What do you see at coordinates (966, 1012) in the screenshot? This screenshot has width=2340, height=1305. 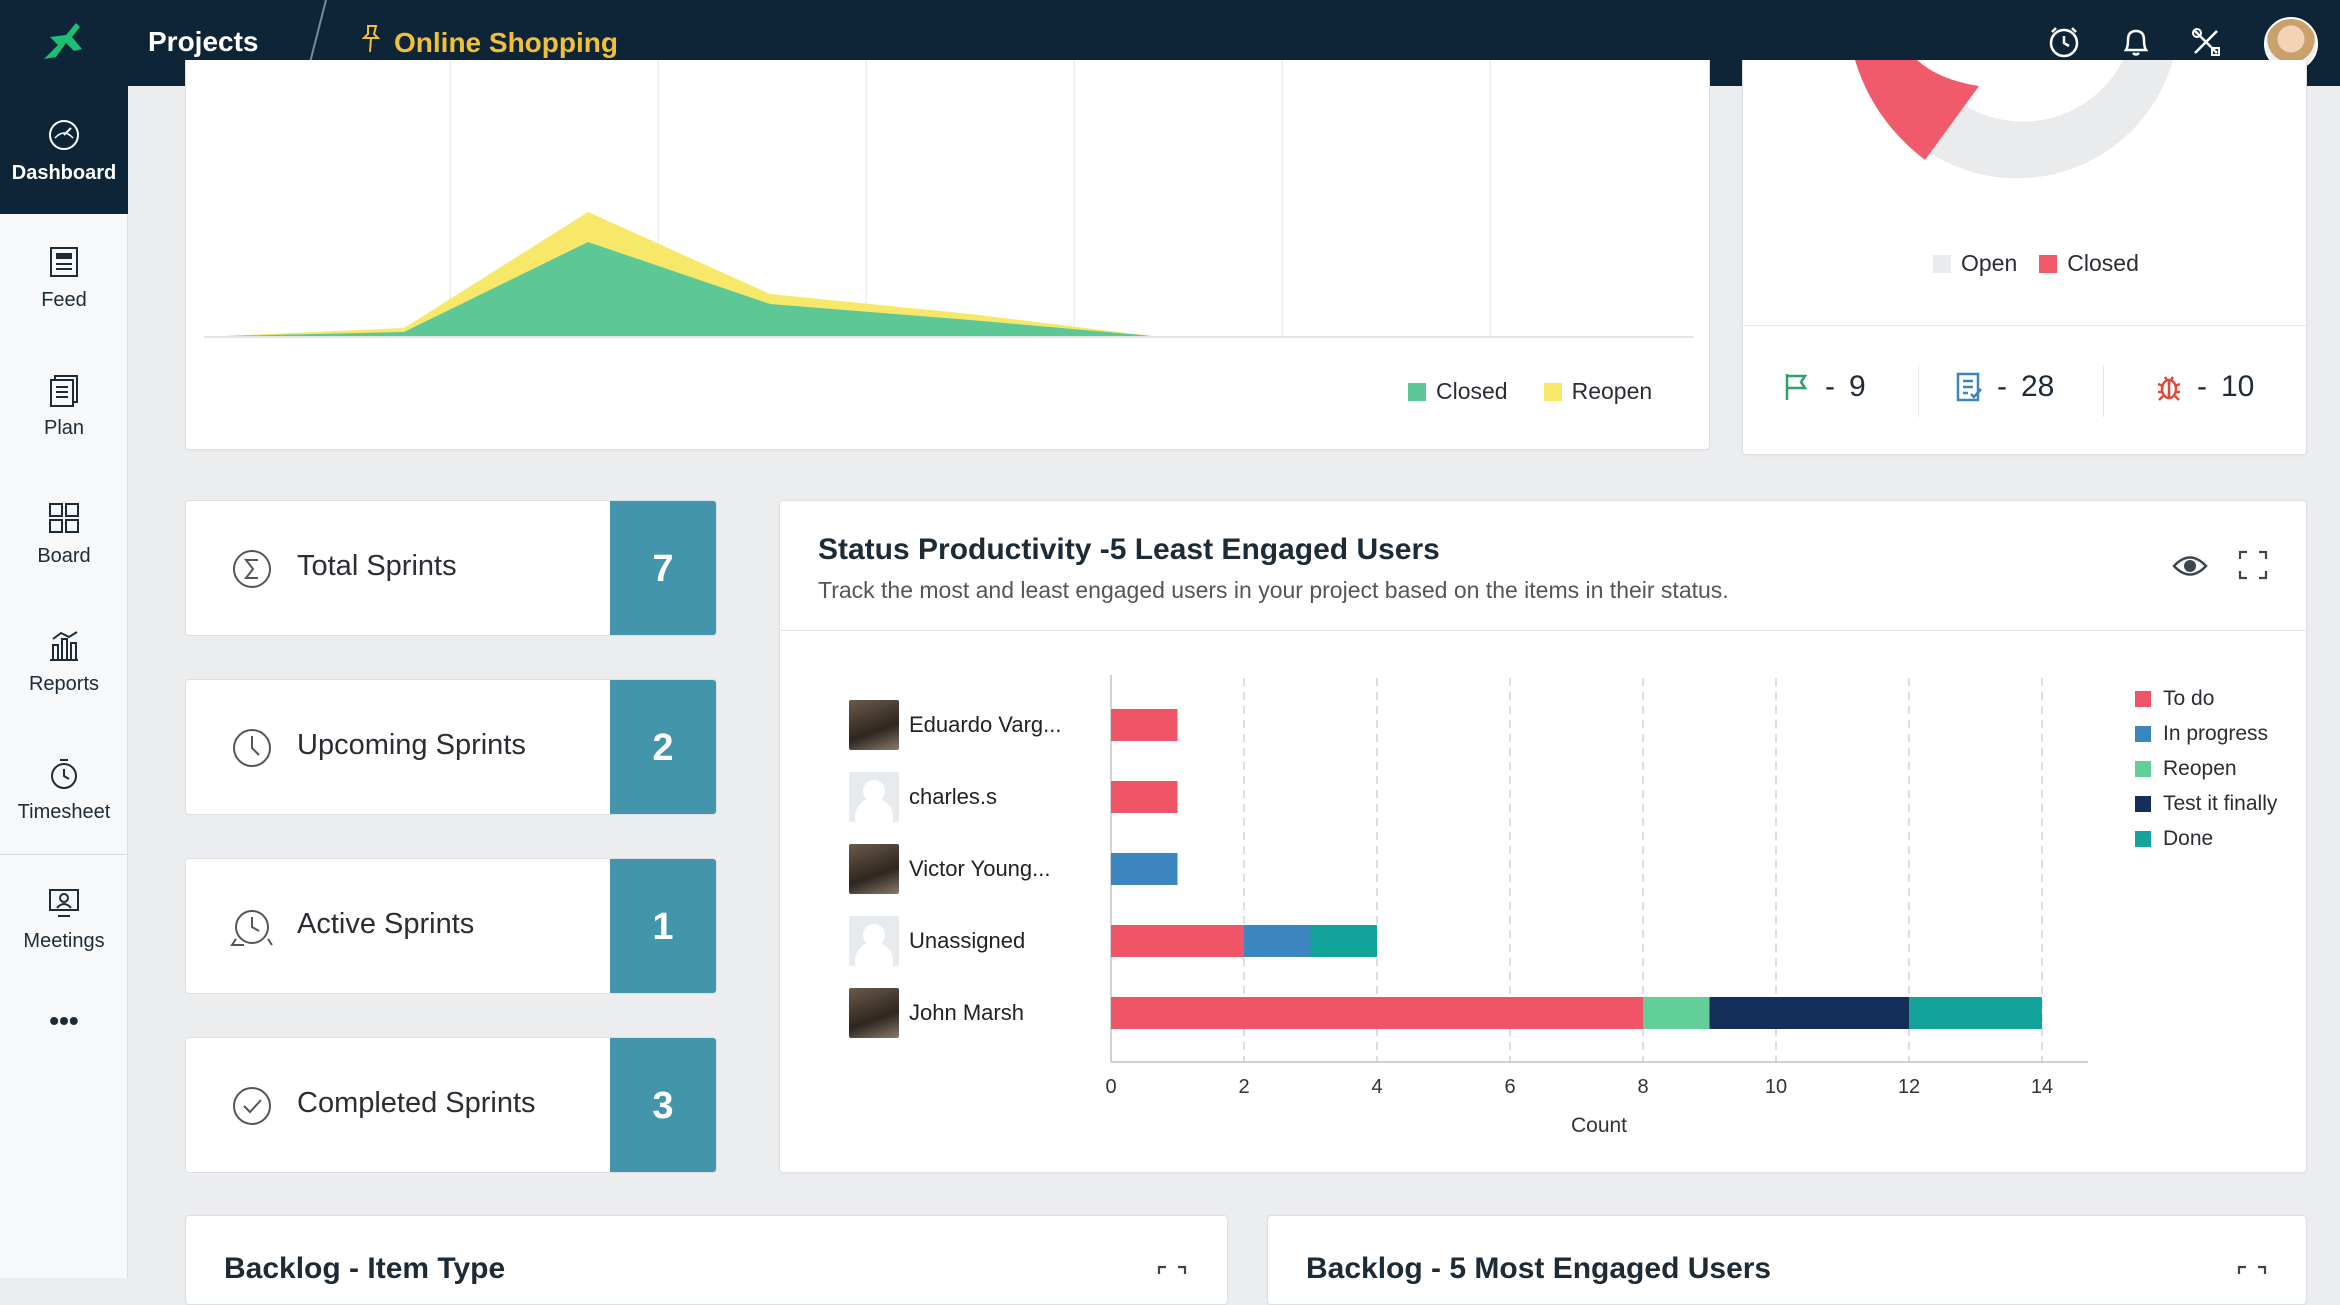 I see `tick-label: John Marsh` at bounding box center [966, 1012].